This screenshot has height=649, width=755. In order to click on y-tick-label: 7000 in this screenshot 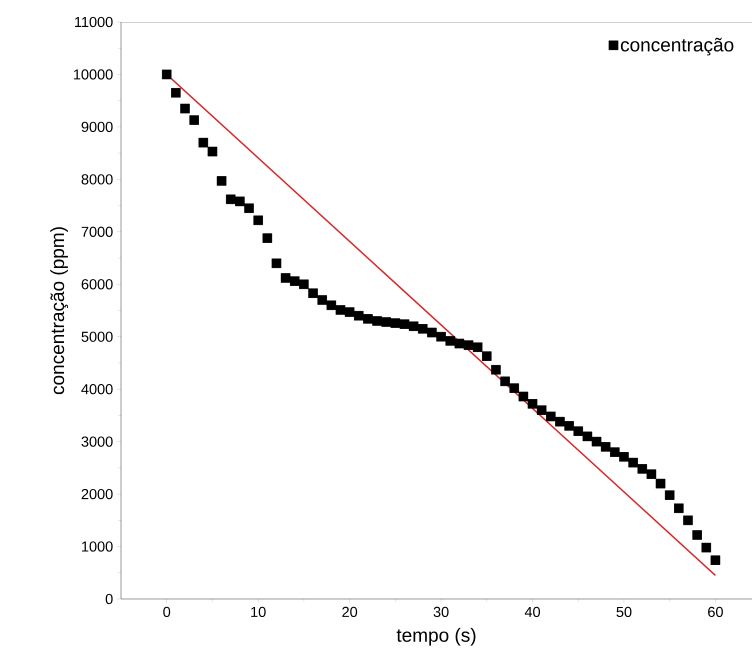, I will do `click(97, 231)`.